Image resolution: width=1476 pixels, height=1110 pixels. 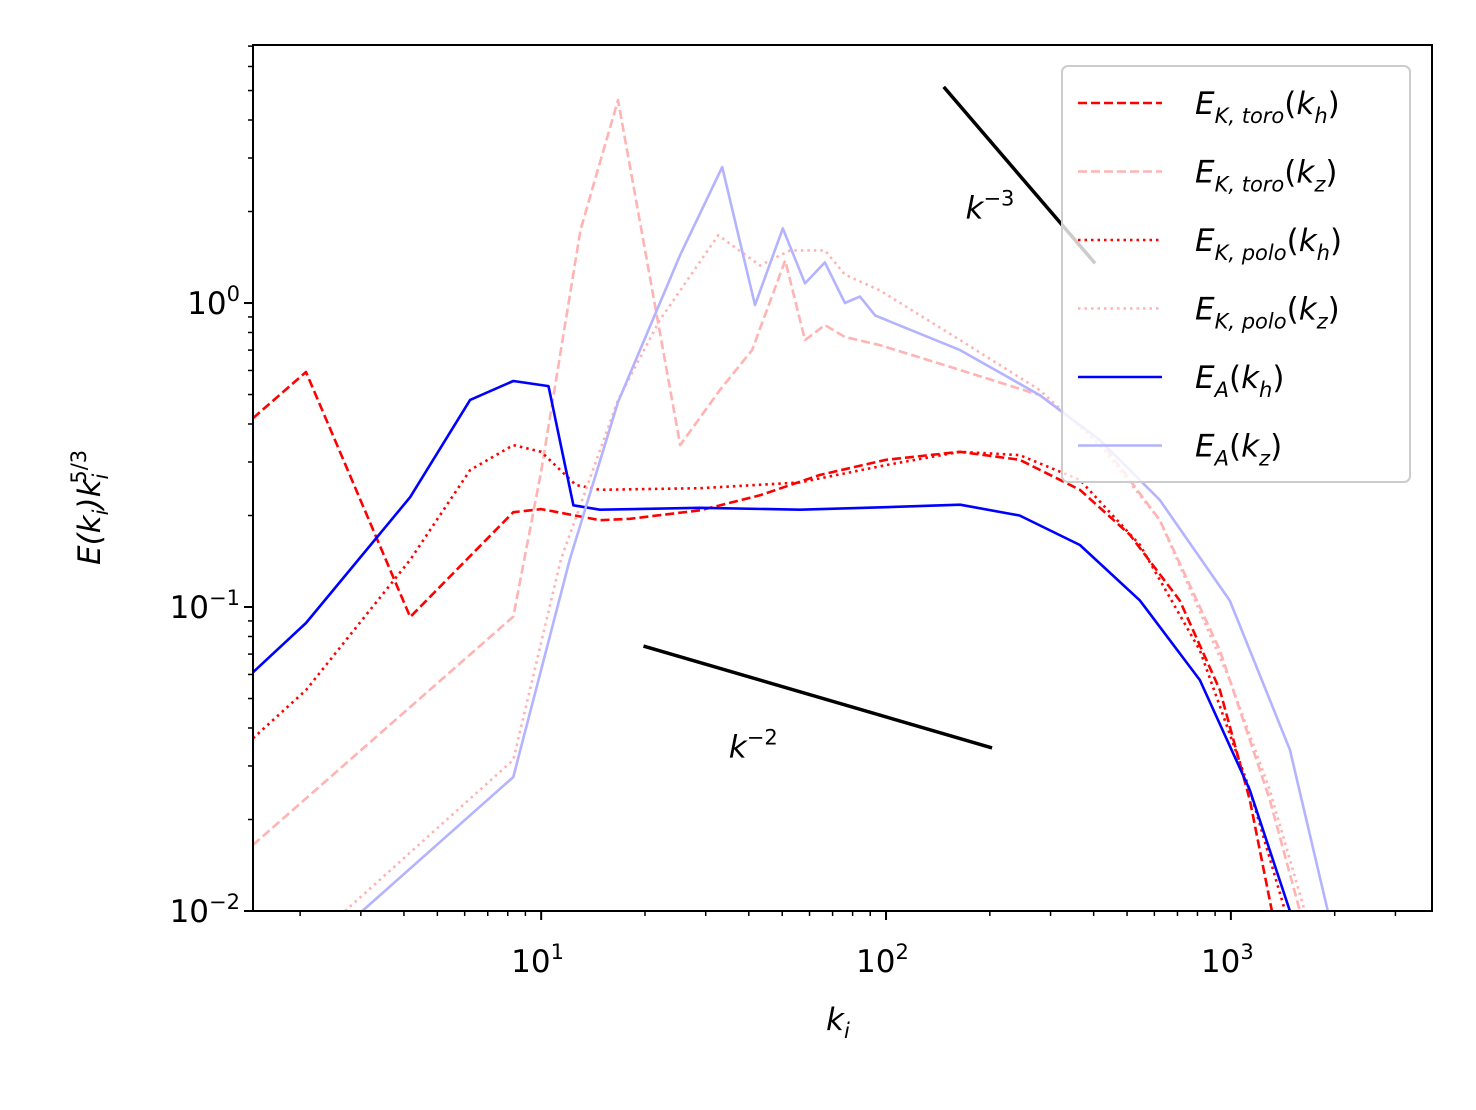 What do you see at coordinates (1180, 450) in the screenshot?
I see `legend-entry: EA(kz)` at bounding box center [1180, 450].